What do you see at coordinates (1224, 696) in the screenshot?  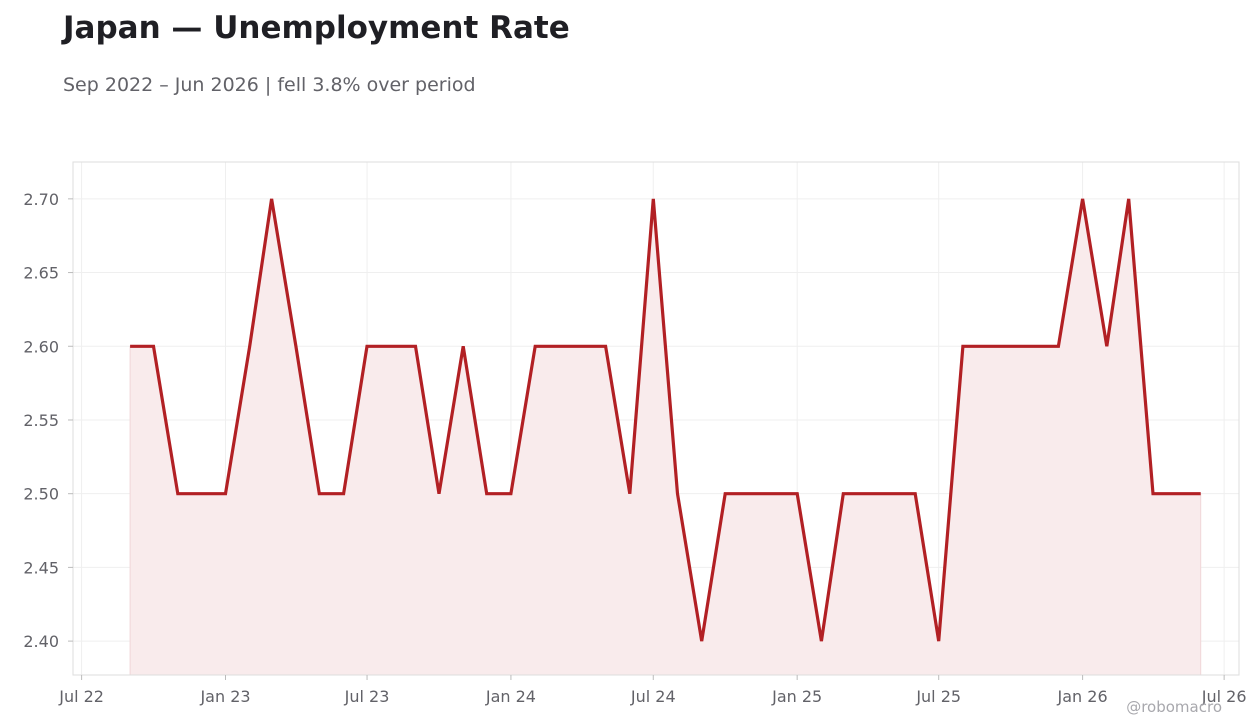 I see `x-tick-label: Jul 26` at bounding box center [1224, 696].